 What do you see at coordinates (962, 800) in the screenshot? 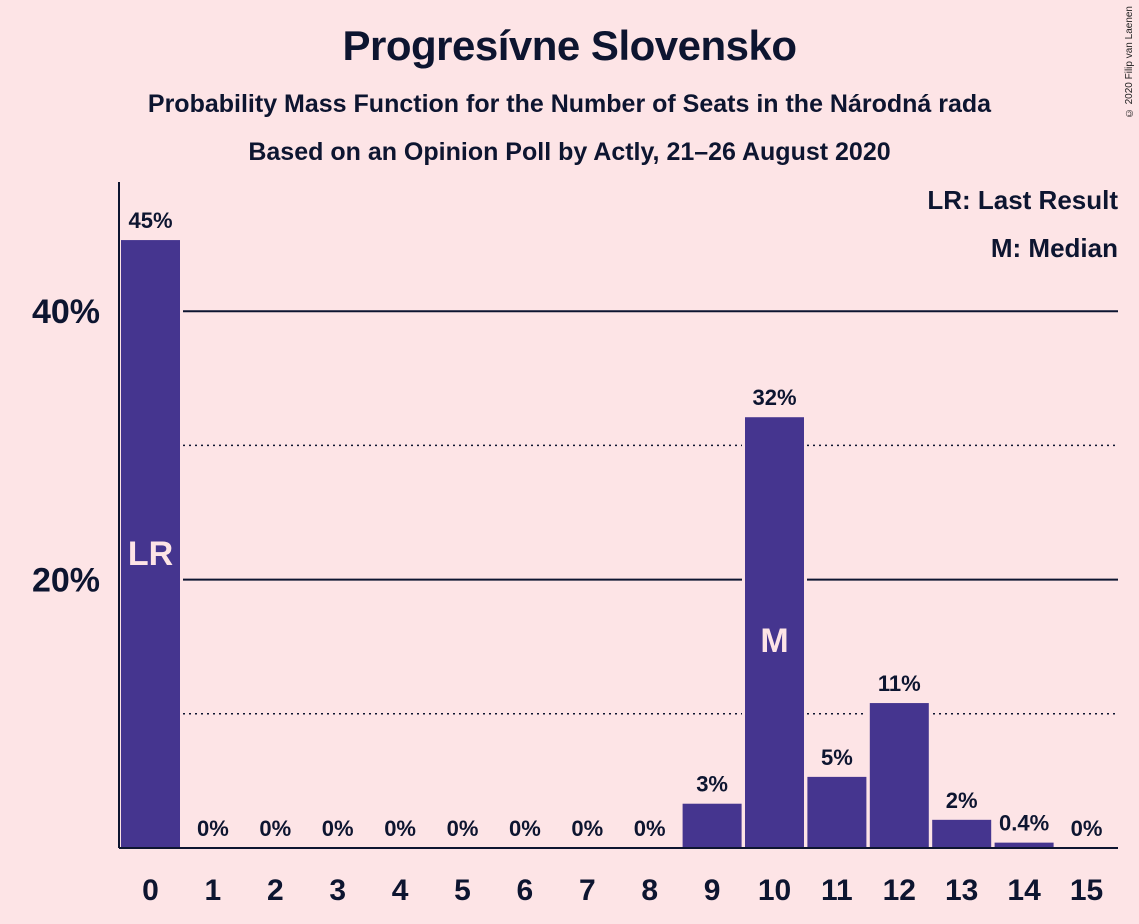
I see `data-label-13: 2%` at bounding box center [962, 800].